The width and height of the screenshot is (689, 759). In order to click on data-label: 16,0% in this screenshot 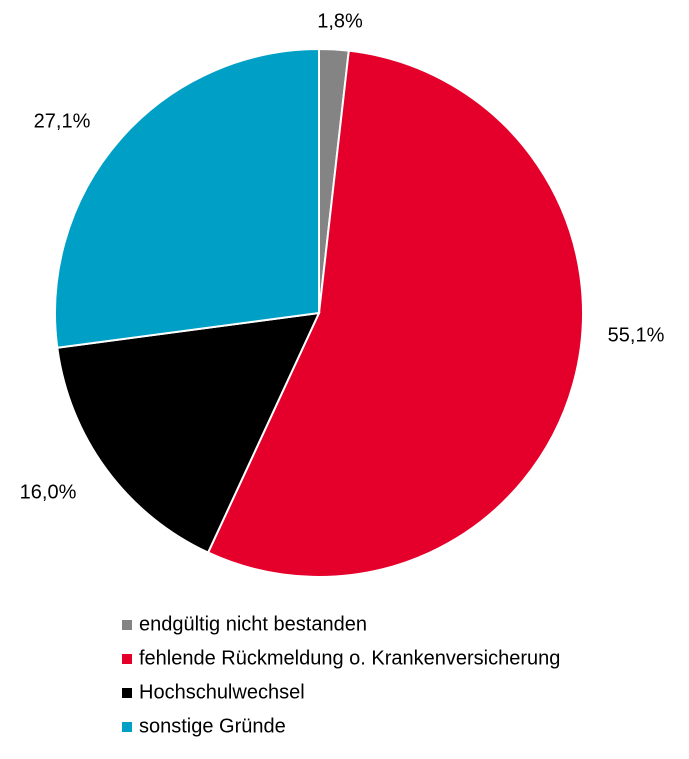, I will do `click(48, 492)`.